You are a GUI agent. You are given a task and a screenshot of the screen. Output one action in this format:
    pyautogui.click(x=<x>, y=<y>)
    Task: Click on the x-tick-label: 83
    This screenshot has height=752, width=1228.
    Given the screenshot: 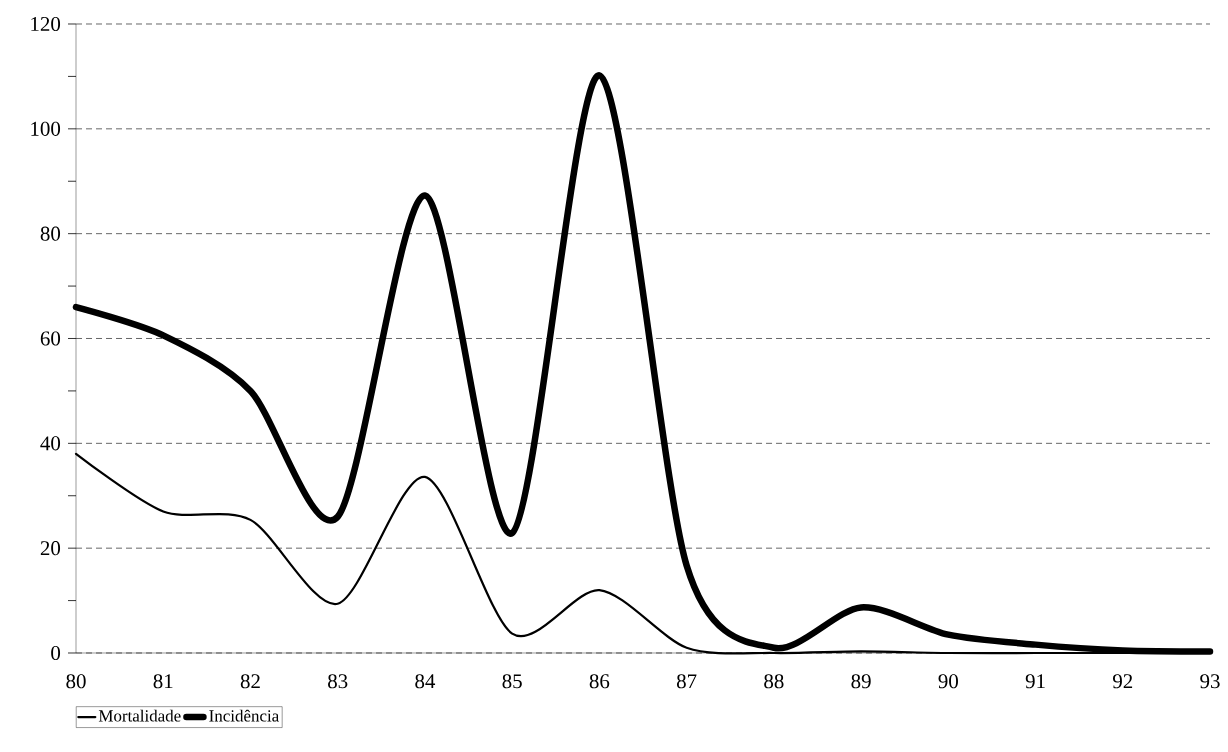 What is the action you would take?
    pyautogui.click(x=338, y=681)
    